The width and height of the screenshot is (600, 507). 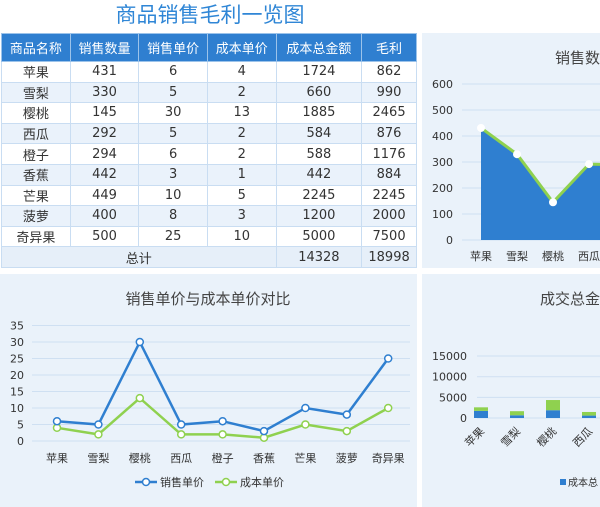 What do you see at coordinates (173, 154) in the screenshot?
I see `table-cell: 6` at bounding box center [173, 154].